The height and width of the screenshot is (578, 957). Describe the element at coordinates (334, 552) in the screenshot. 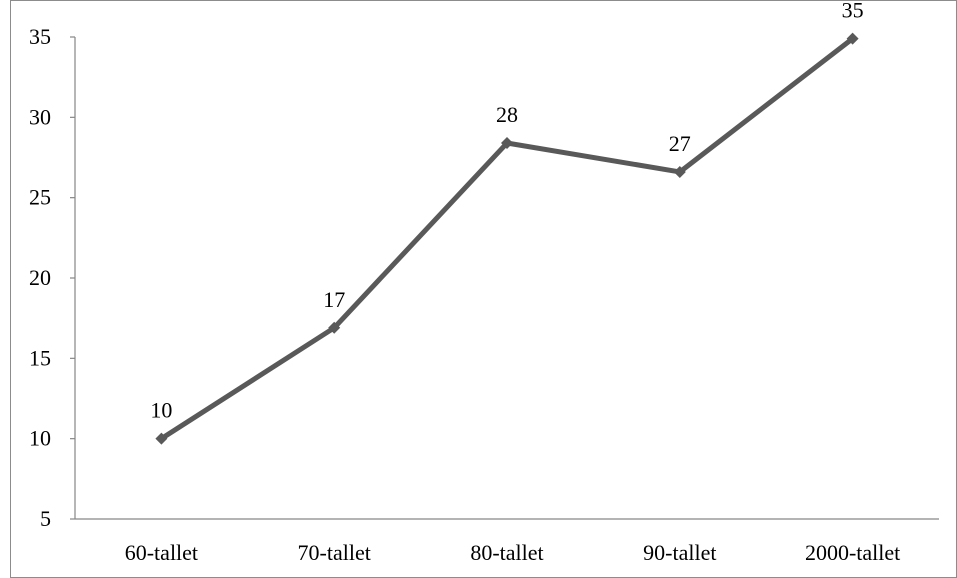

I see `x-tick-label: 70-tallet` at that location.